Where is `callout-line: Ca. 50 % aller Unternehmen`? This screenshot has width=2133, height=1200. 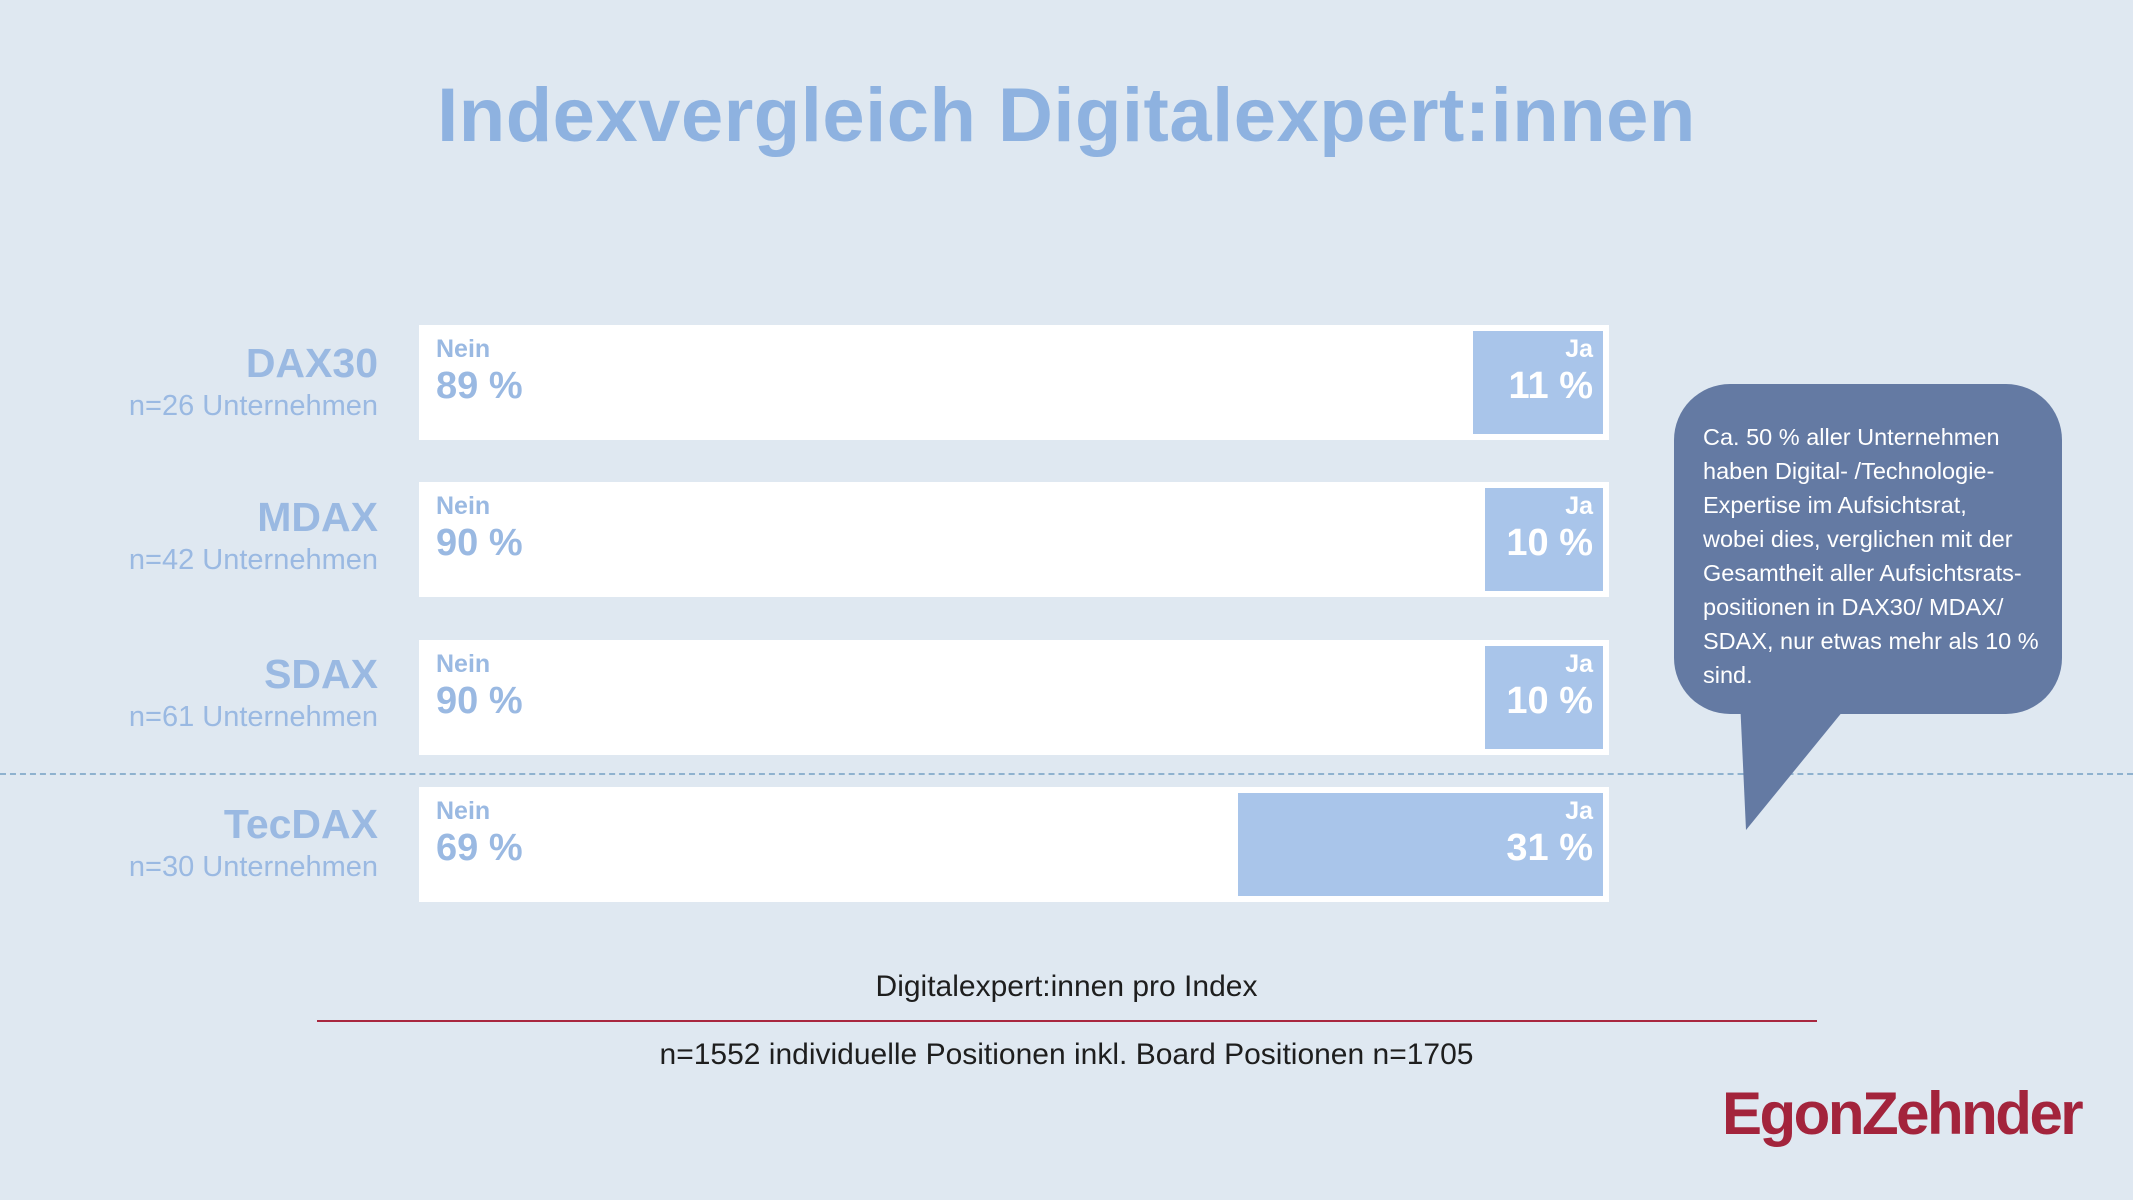
callout-line: Ca. 50 % aller Unternehmen is located at coordinates (1851, 437).